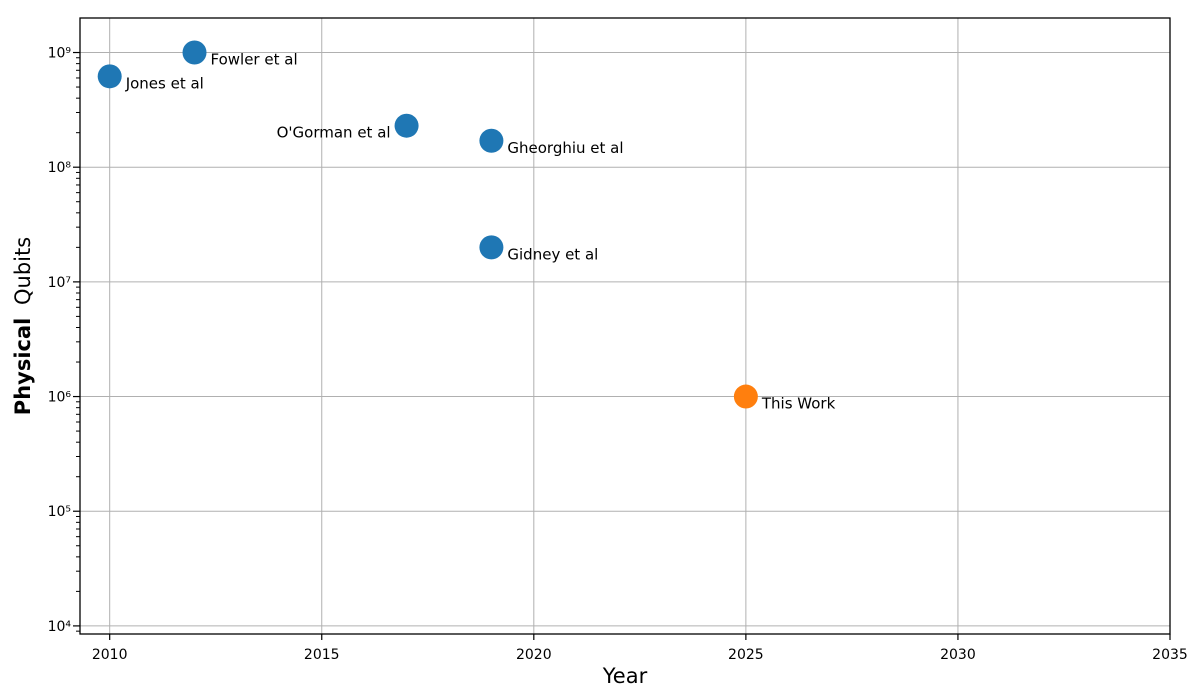  Describe the element at coordinates (1170, 655) in the screenshot. I see `x-tick-label: 2035` at that location.